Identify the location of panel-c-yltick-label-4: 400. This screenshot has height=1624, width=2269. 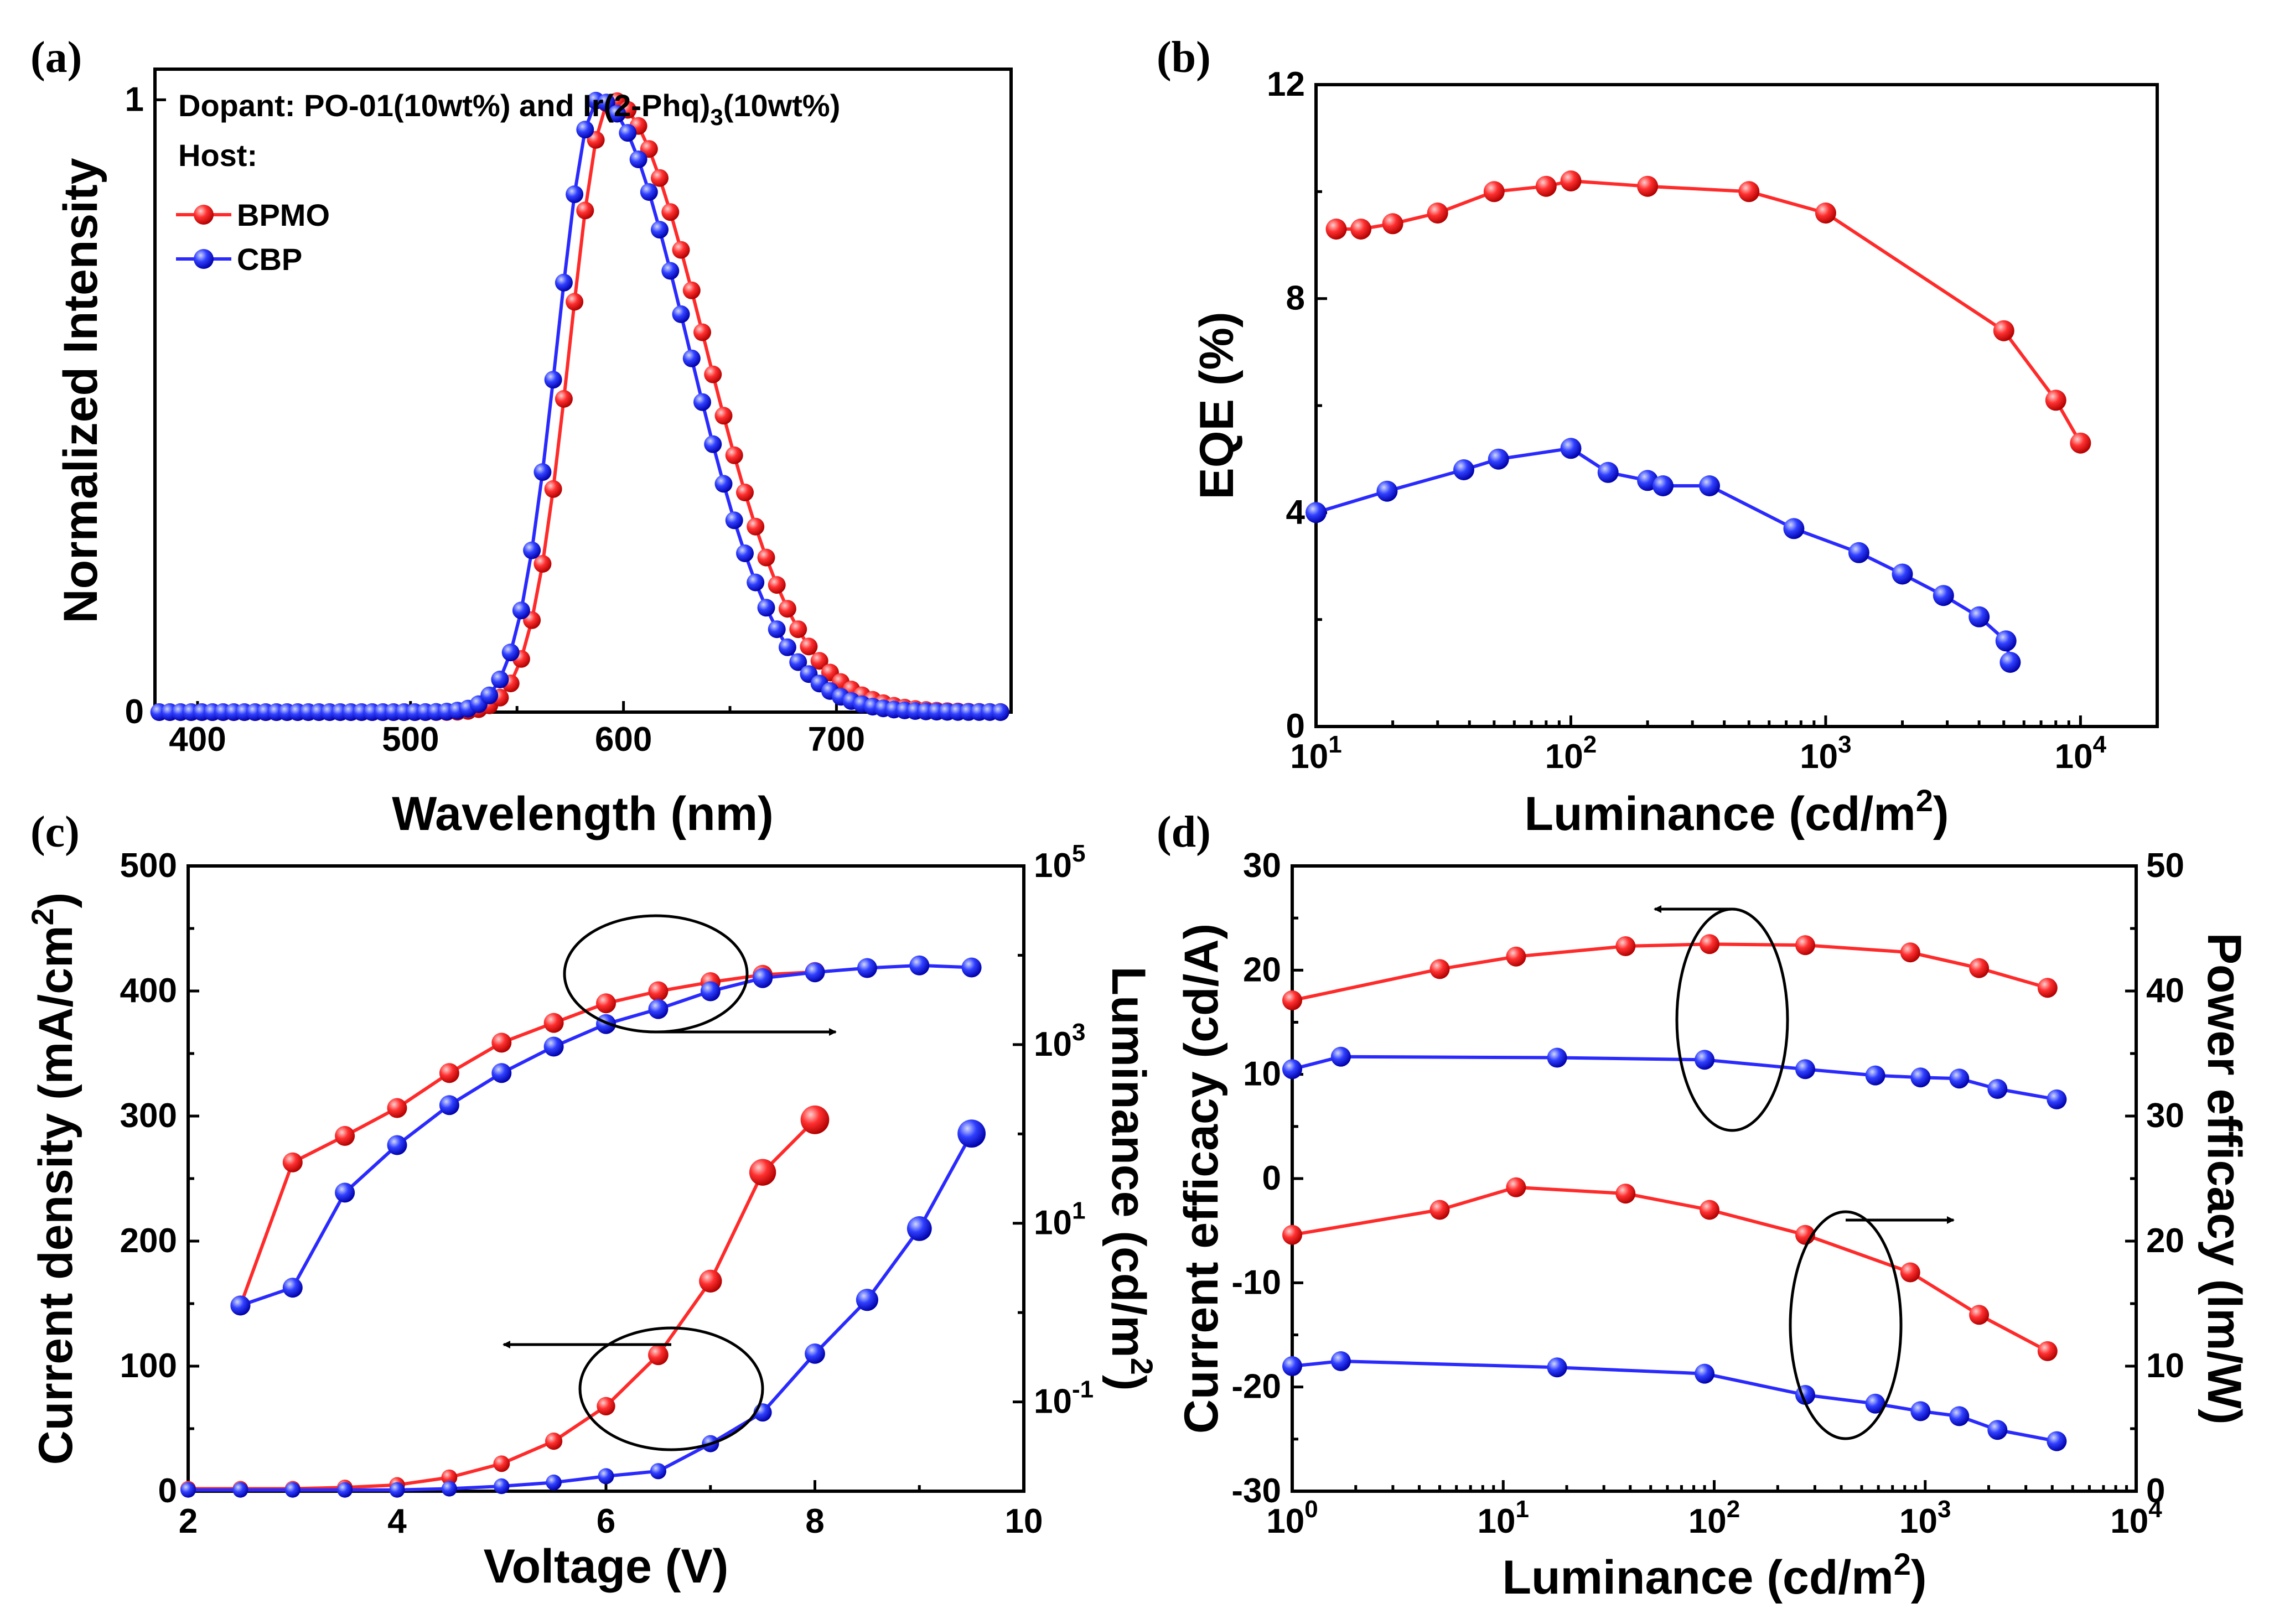
(148, 991).